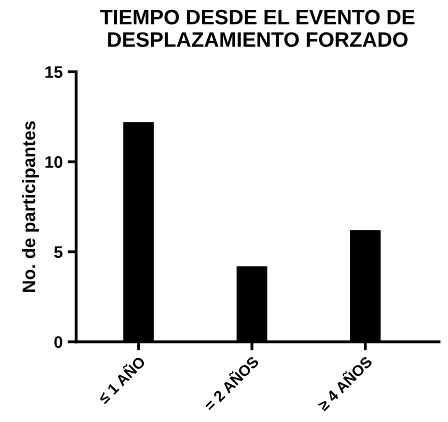 The width and height of the screenshot is (448, 422). Describe the element at coordinates (257, 28) in the screenshot. I see `chart-title: TIEMPO DESDE EL EVENTO DE DESPLAZAMIENTO FORZADO` at that location.